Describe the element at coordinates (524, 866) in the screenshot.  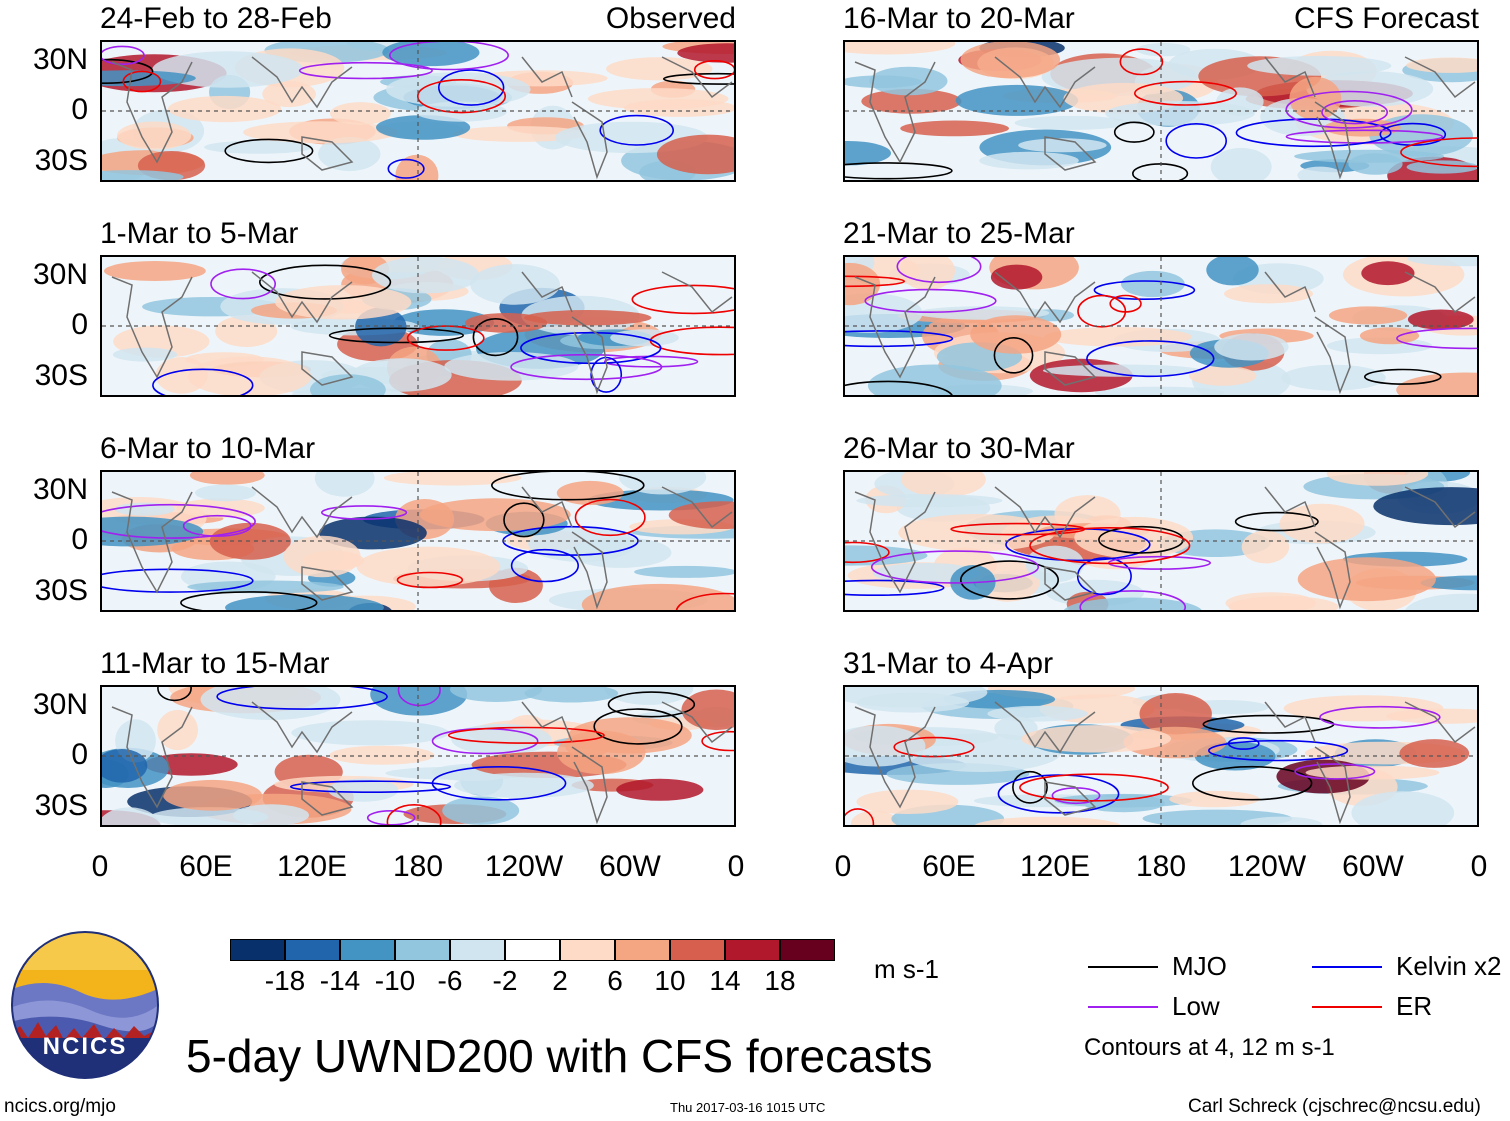
I see `lon-tick-label: 120W` at that location.